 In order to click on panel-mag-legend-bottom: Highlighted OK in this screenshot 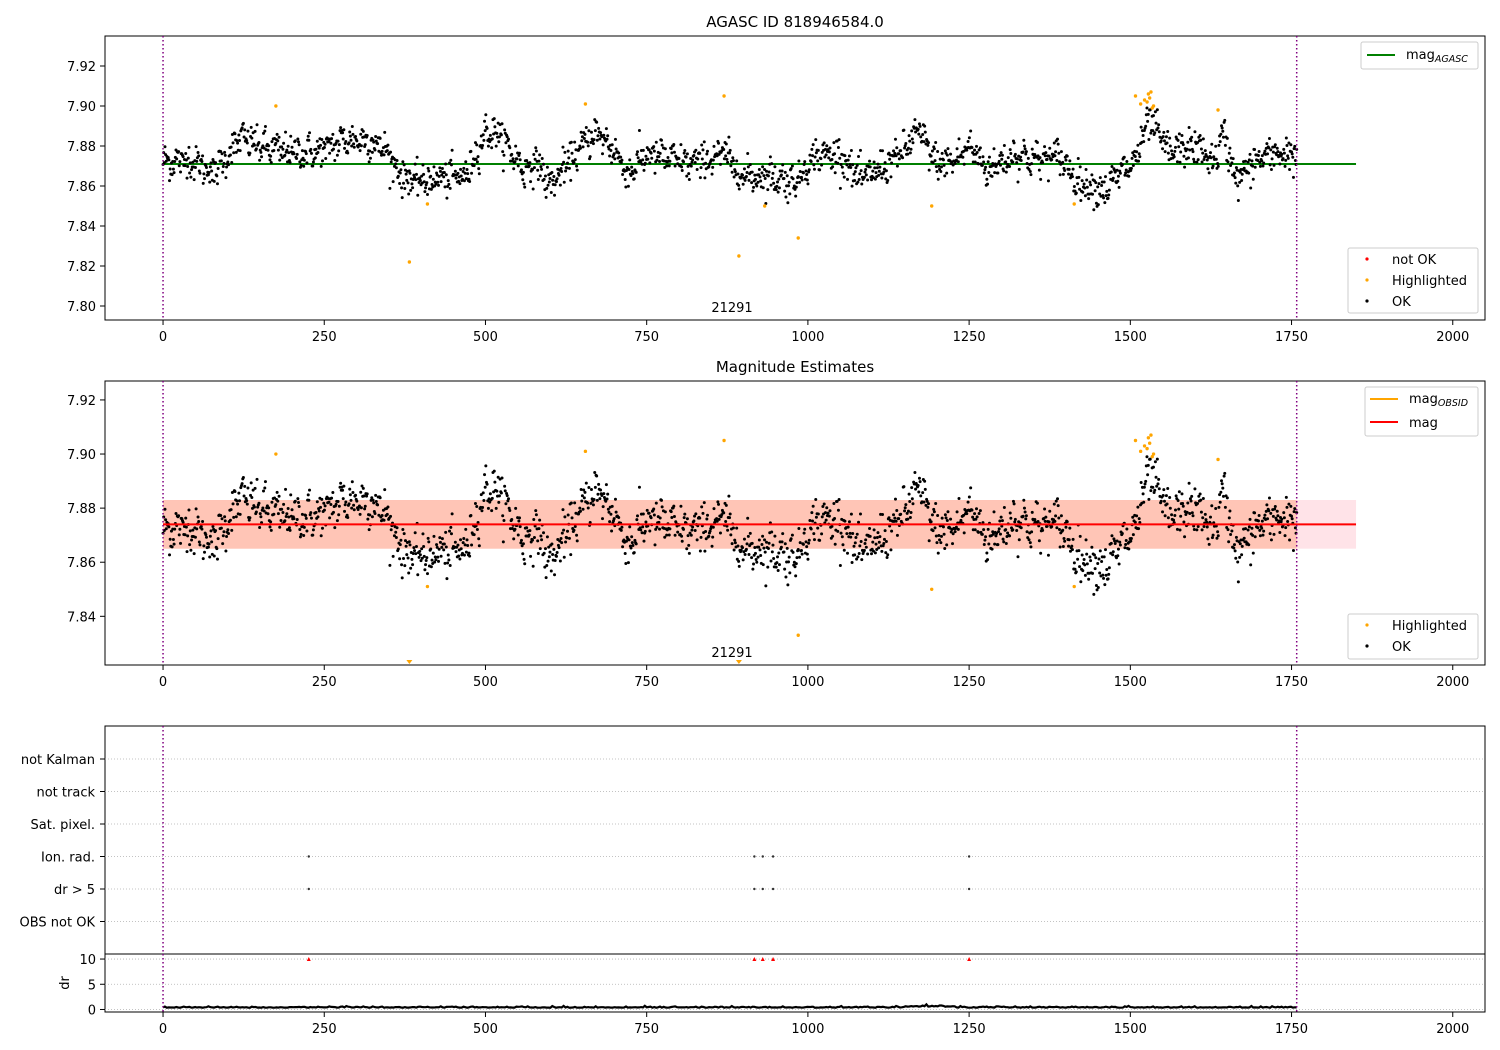, I will do `click(1413, 636)`.